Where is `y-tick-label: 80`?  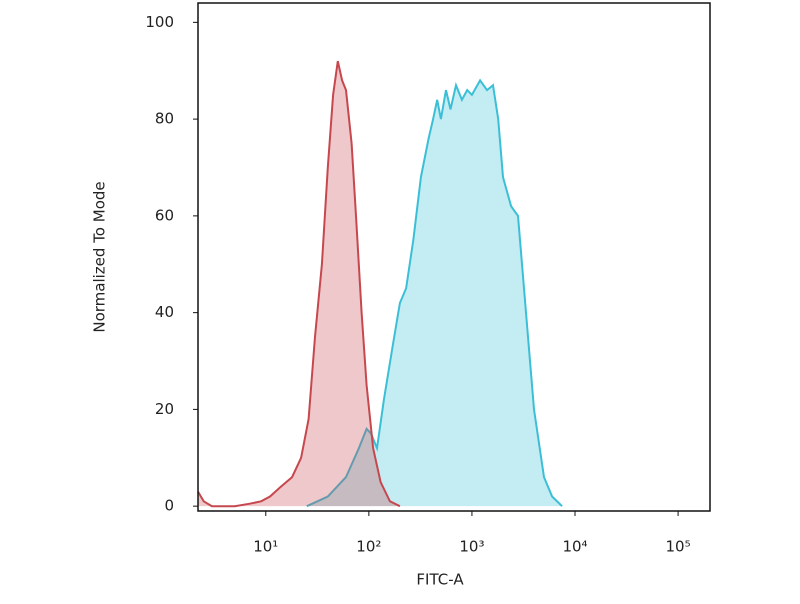 y-tick-label: 80 is located at coordinates (164, 119).